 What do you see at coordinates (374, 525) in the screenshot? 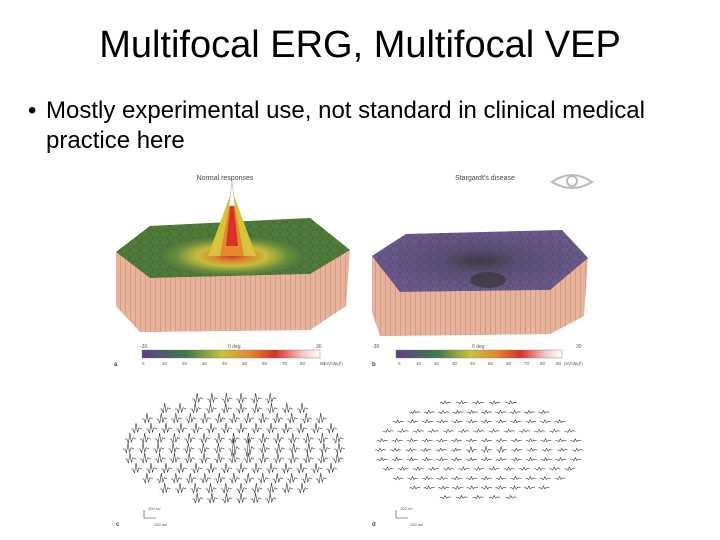
I see `panel-d-label: d` at bounding box center [374, 525].